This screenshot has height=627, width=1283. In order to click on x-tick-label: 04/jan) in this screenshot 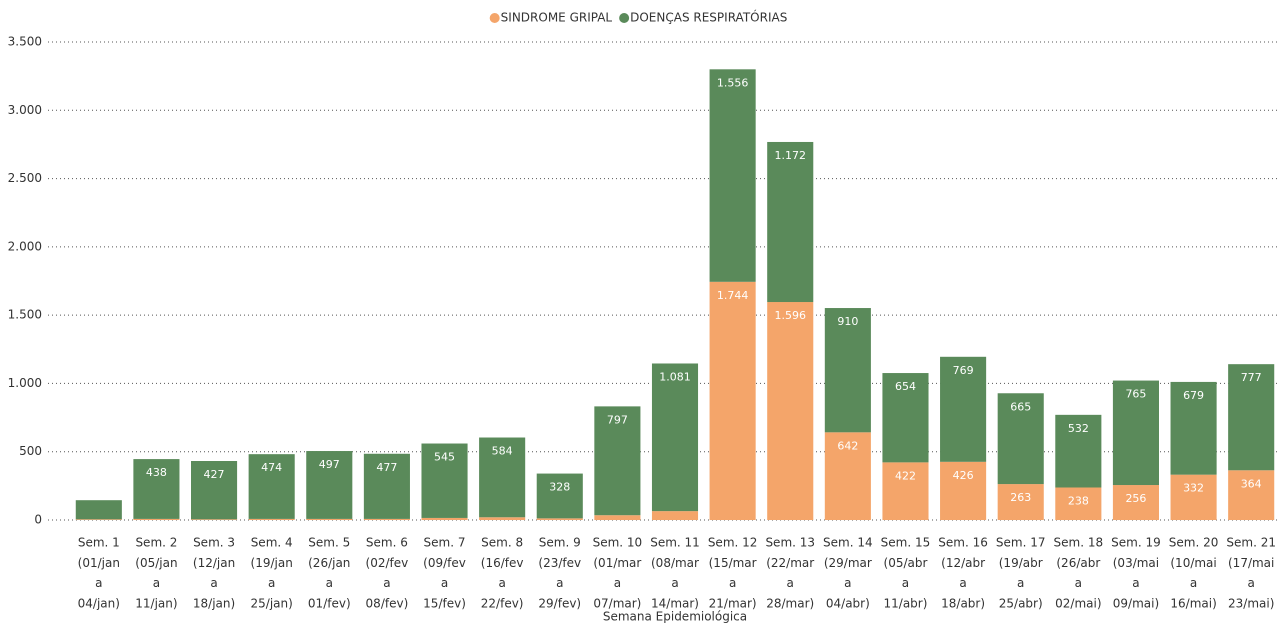, I will do `click(99, 603)`.